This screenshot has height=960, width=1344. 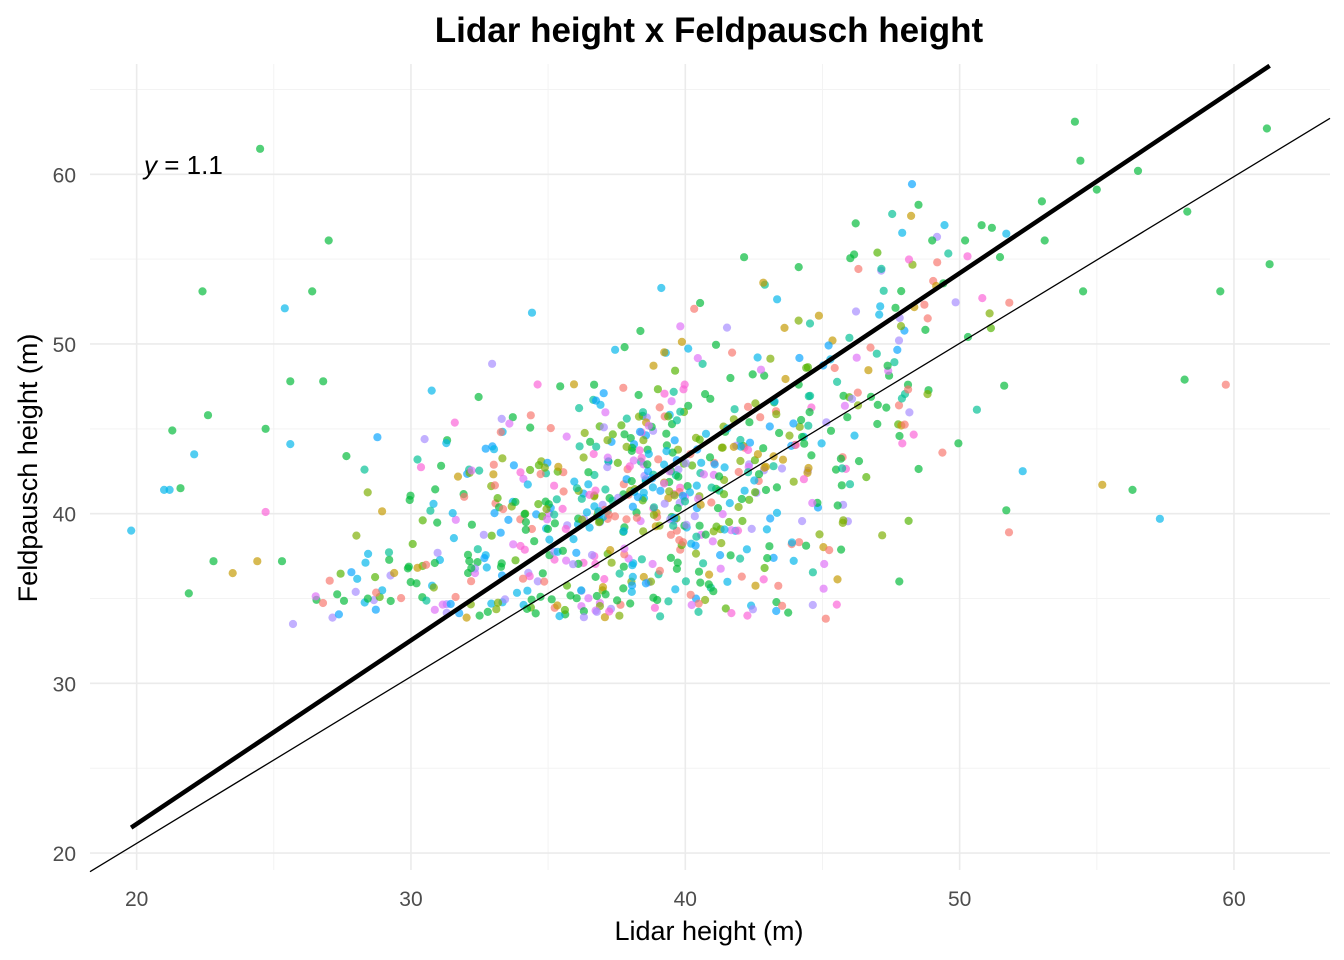 What do you see at coordinates (64, 515) in the screenshot?
I see `y-tick-label: 40` at bounding box center [64, 515].